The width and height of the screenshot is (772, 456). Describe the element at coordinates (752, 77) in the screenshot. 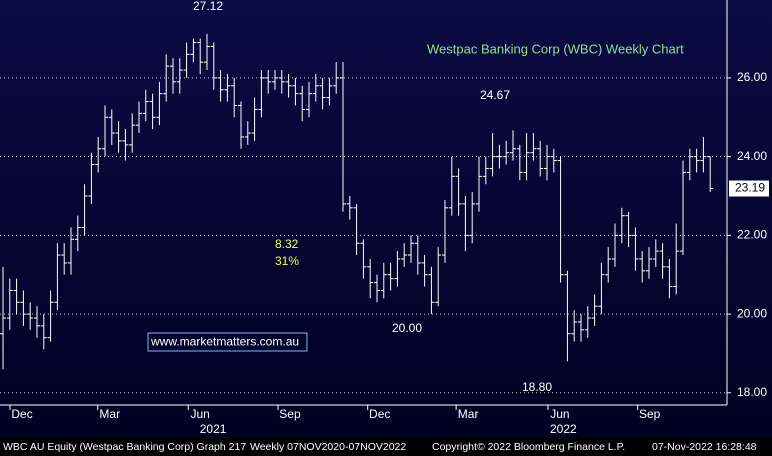

I see `y-tick-label: 26.00` at that location.